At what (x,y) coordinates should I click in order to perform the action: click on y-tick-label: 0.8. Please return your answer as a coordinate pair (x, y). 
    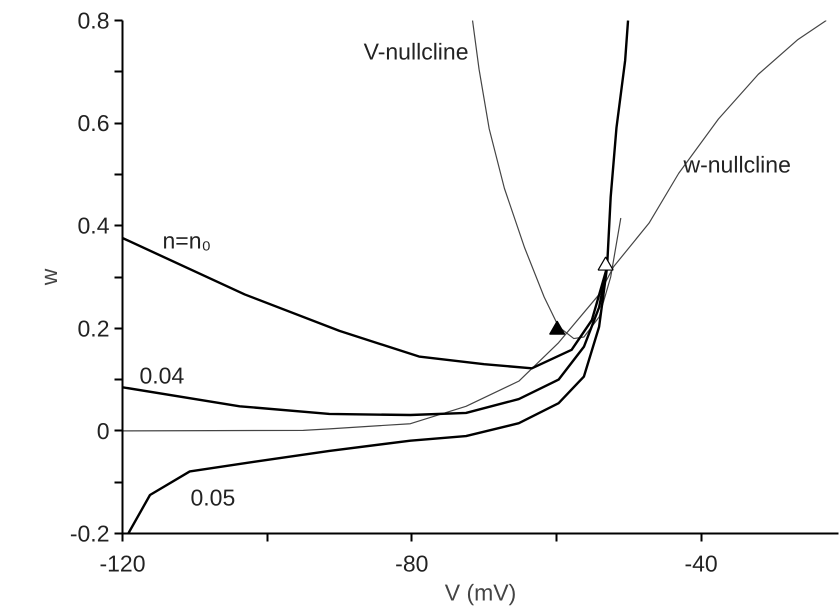
    Looking at the image, I should click on (94, 21).